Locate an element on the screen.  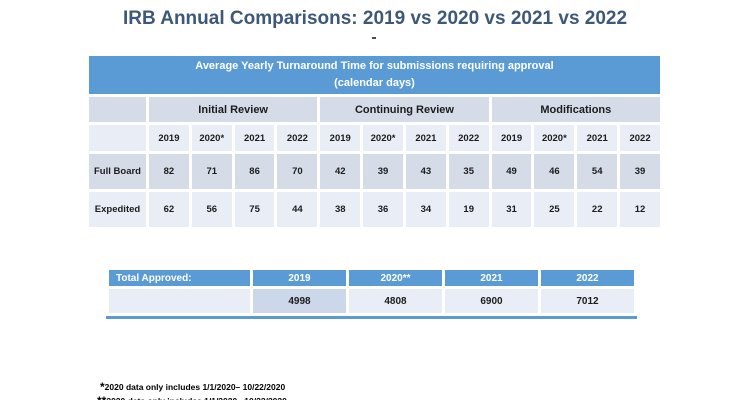
footnote-asterisk: * is located at coordinates (102, 387).